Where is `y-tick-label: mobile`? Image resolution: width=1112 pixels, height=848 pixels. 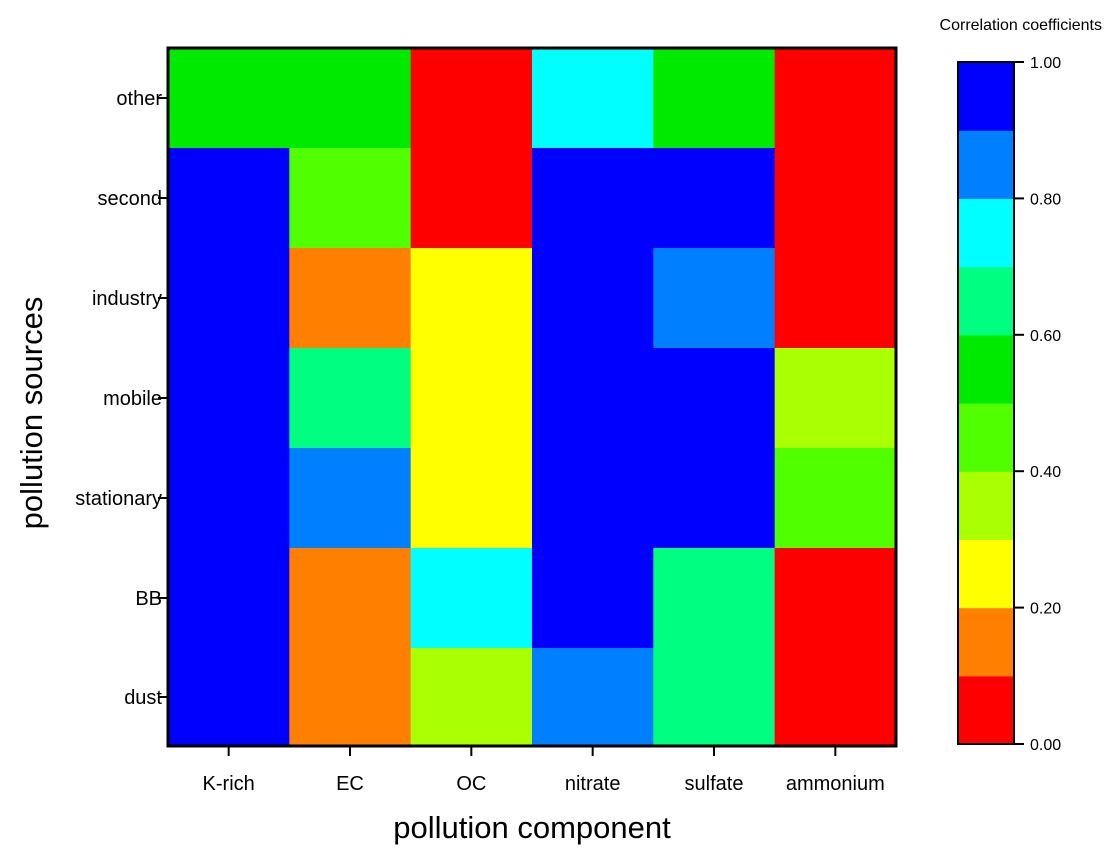 y-tick-label: mobile is located at coordinates (132, 399).